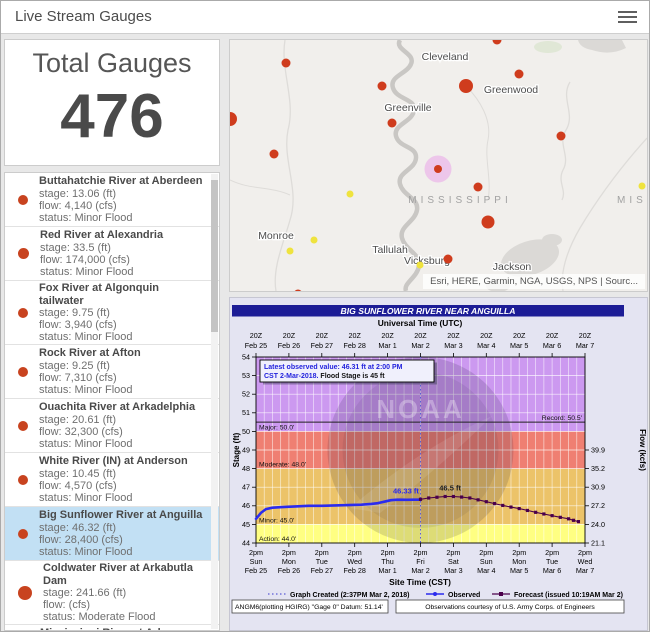  I want to click on gauge-name: Red River at Alexandria, so click(102, 235).